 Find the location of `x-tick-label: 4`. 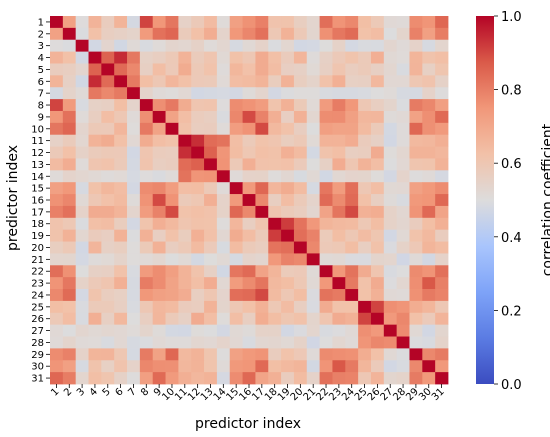

x-tick-label: 4 is located at coordinates (94, 392).